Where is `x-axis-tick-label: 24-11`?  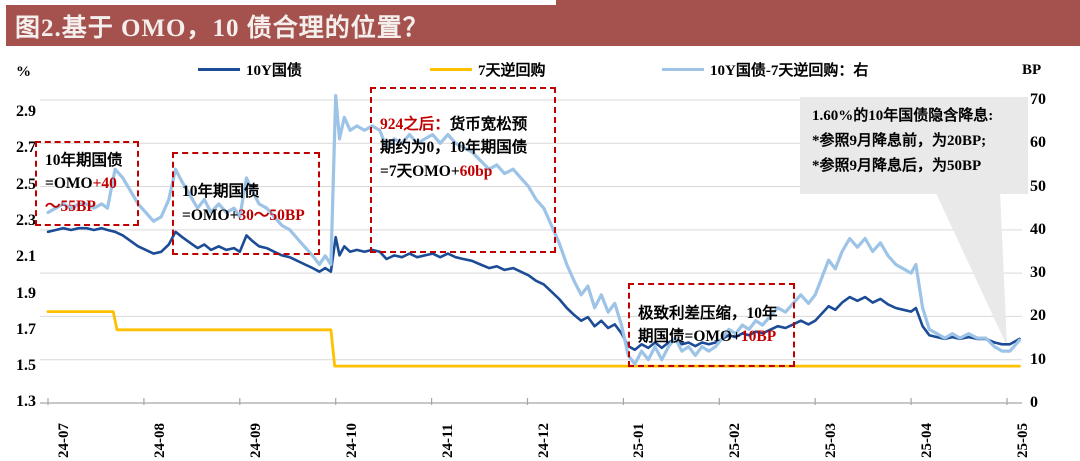
x-axis-tick-label: 24-11 is located at coordinates (447, 440).